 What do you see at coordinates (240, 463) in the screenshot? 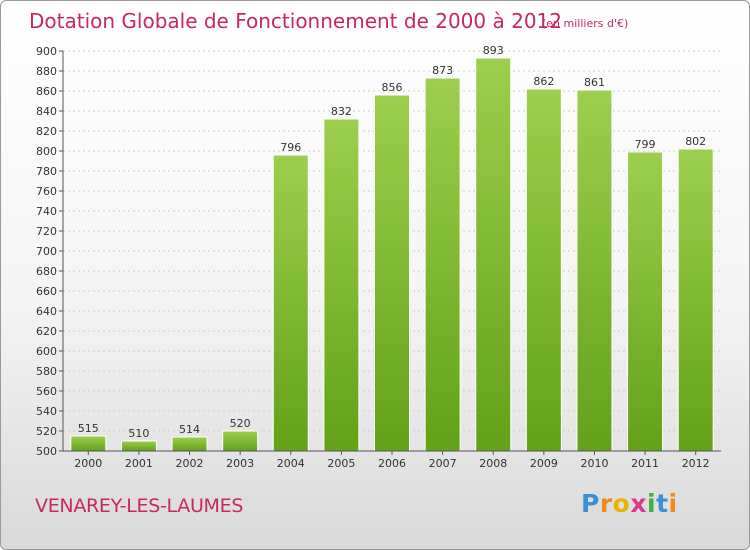
I see `x-tick-label-2003: 2003` at bounding box center [240, 463].